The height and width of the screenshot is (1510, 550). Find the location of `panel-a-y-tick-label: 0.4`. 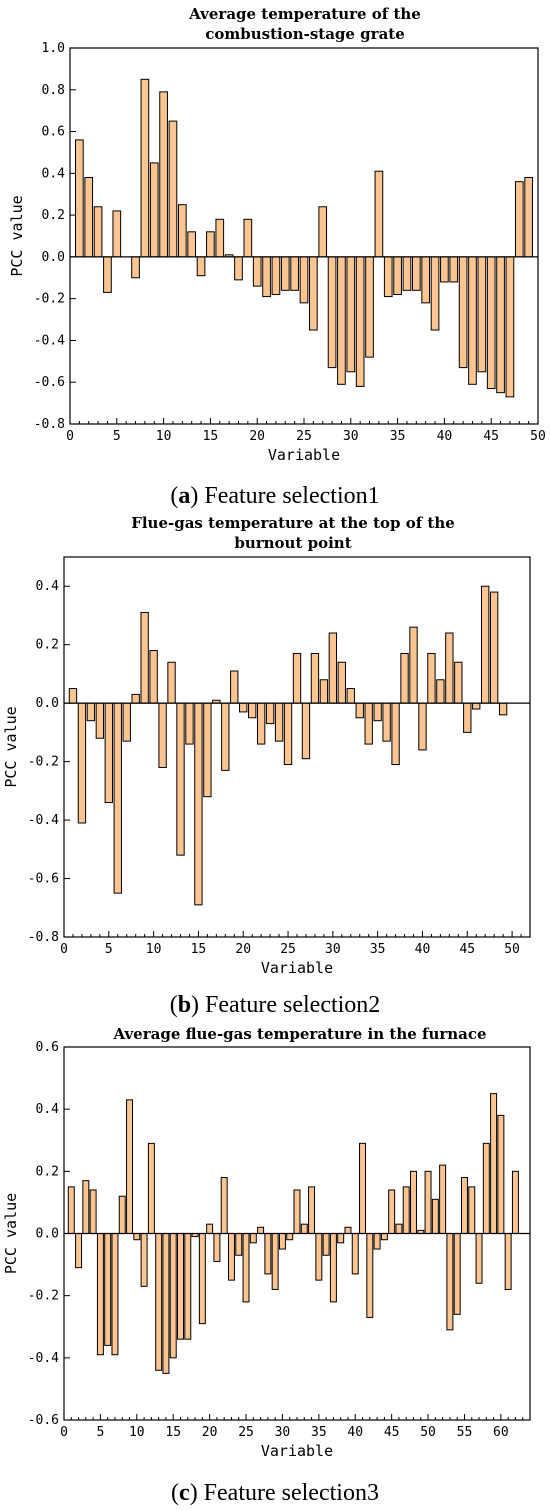

panel-a-y-tick-label: 0.4 is located at coordinates (54, 173).